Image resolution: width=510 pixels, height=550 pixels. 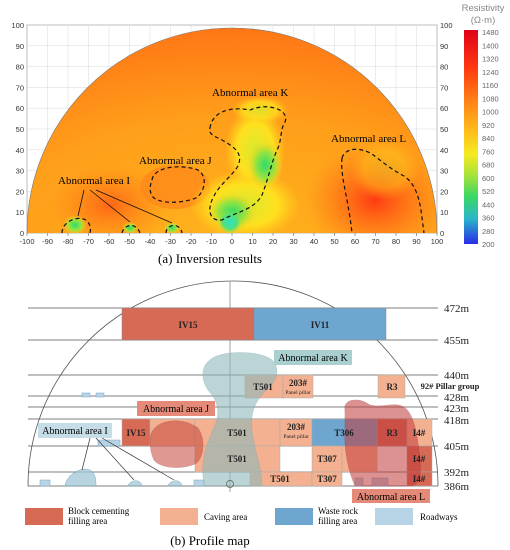 I want to click on profile-label-area-j: Abnormal area J, so click(x=176, y=409).